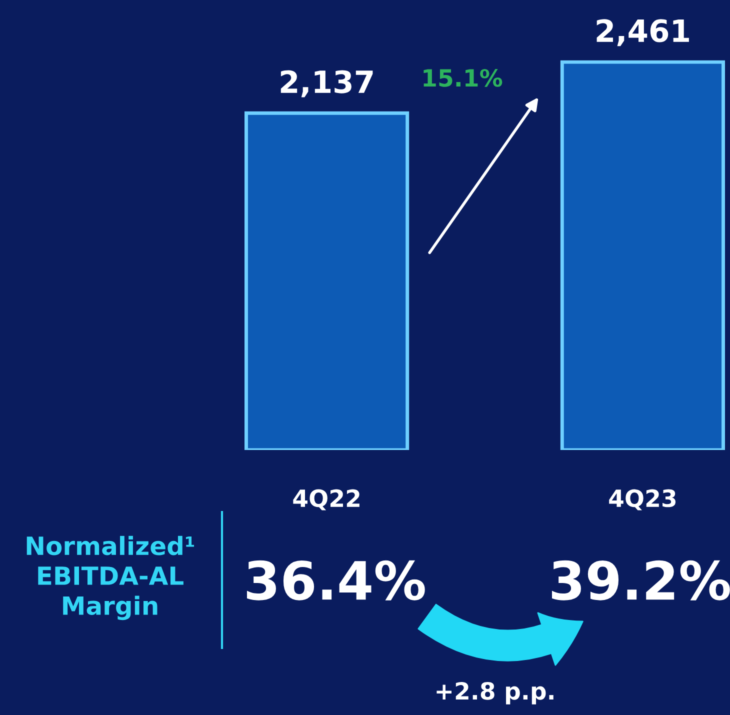 The width and height of the screenshot is (730, 715). Describe the element at coordinates (642, 499) in the screenshot. I see `x-tick-label: 4Q23` at that location.